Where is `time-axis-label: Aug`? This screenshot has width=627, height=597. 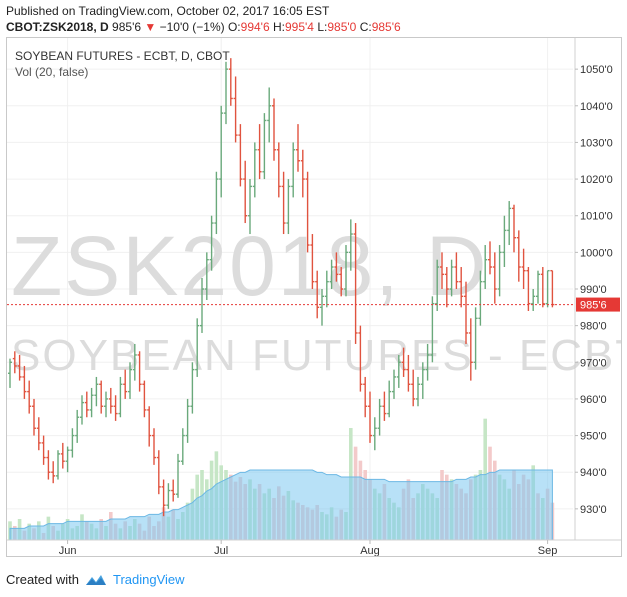
time-axis-label: Aug is located at coordinates (370, 550).